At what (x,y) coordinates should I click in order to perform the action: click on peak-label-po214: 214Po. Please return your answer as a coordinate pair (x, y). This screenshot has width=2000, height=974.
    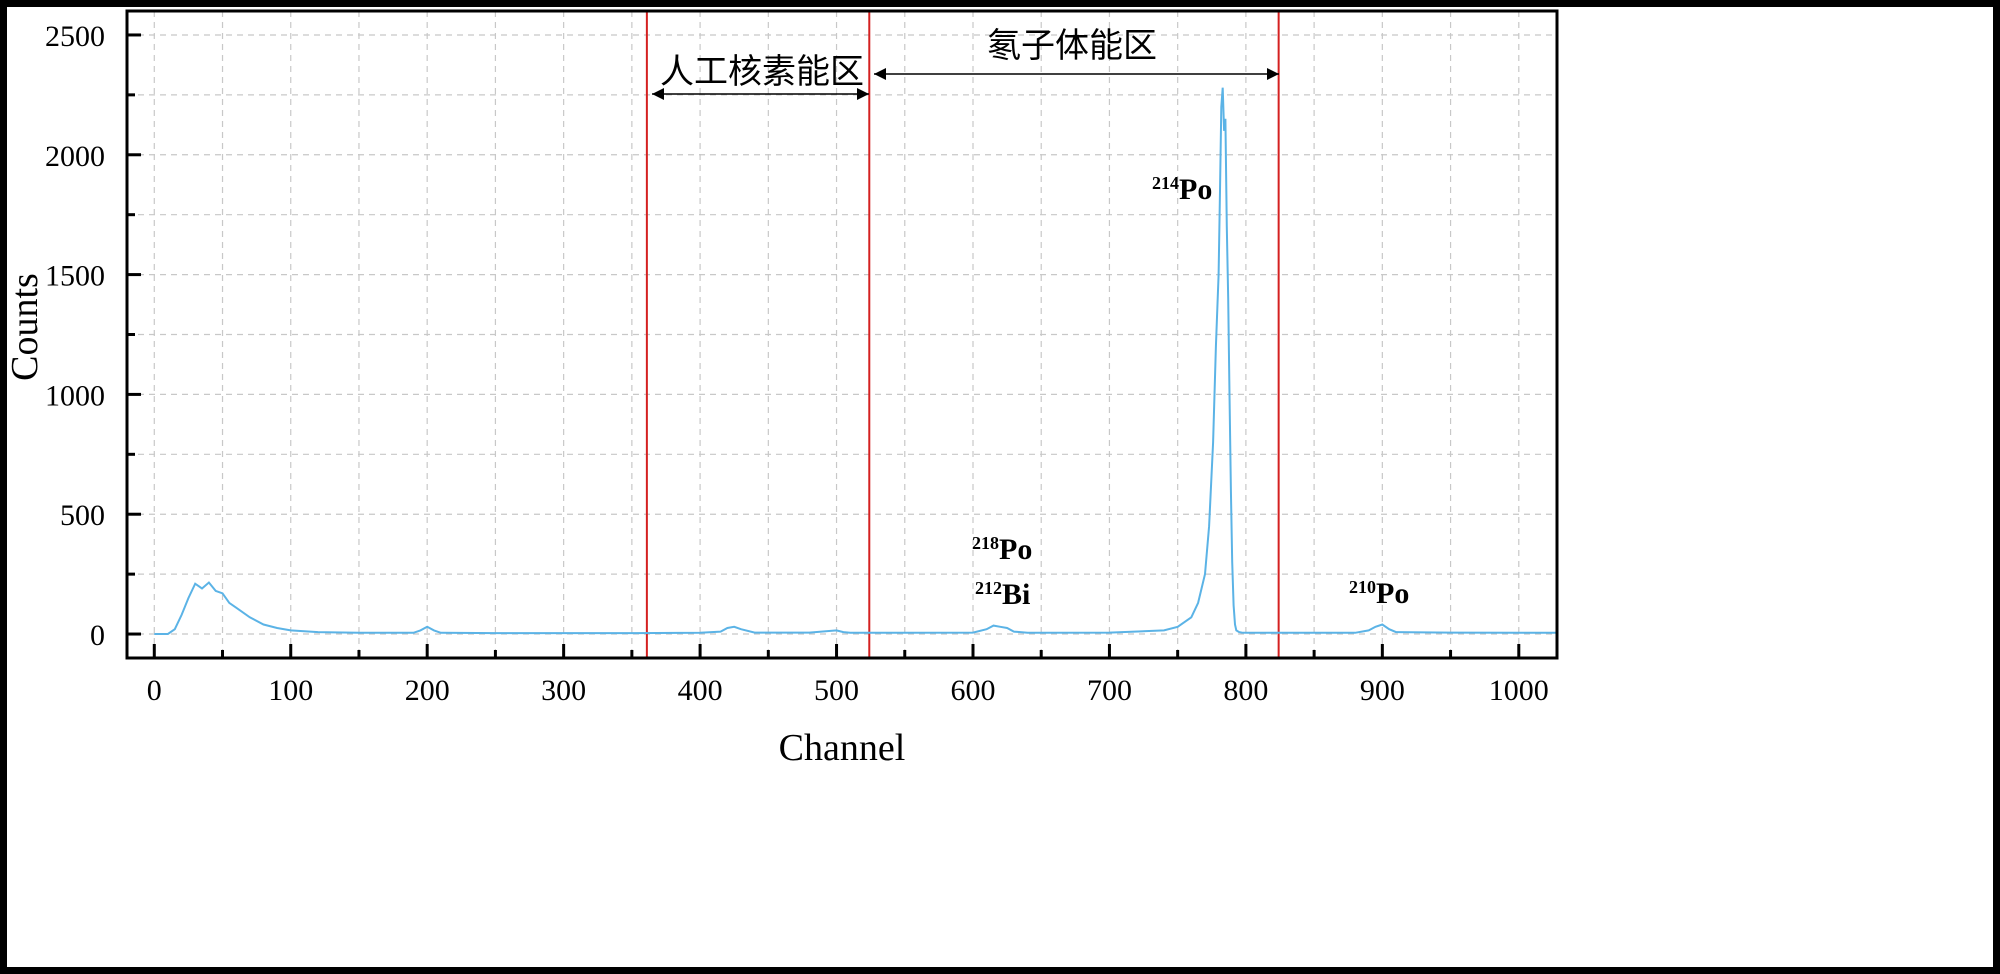
    Looking at the image, I should click on (1182, 189).